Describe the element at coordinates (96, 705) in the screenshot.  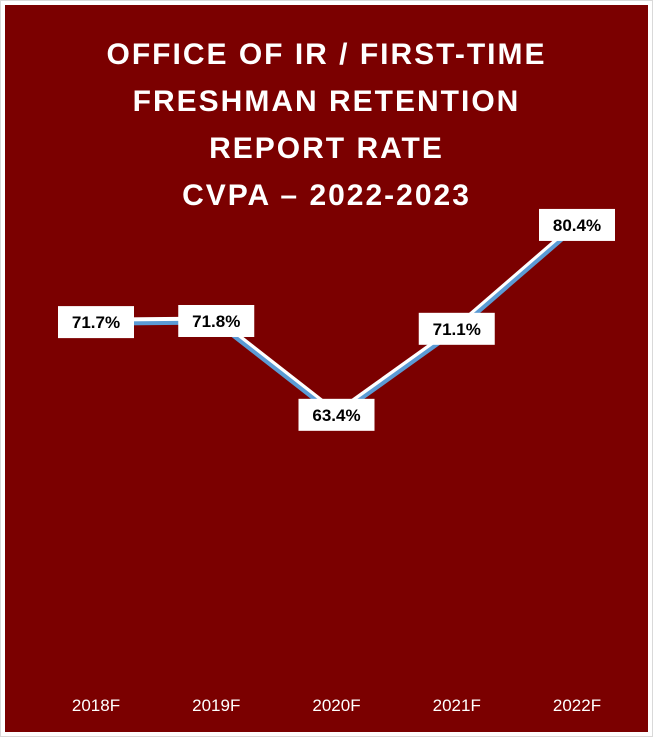
I see `x-tick-label-2018F: 2018F` at that location.